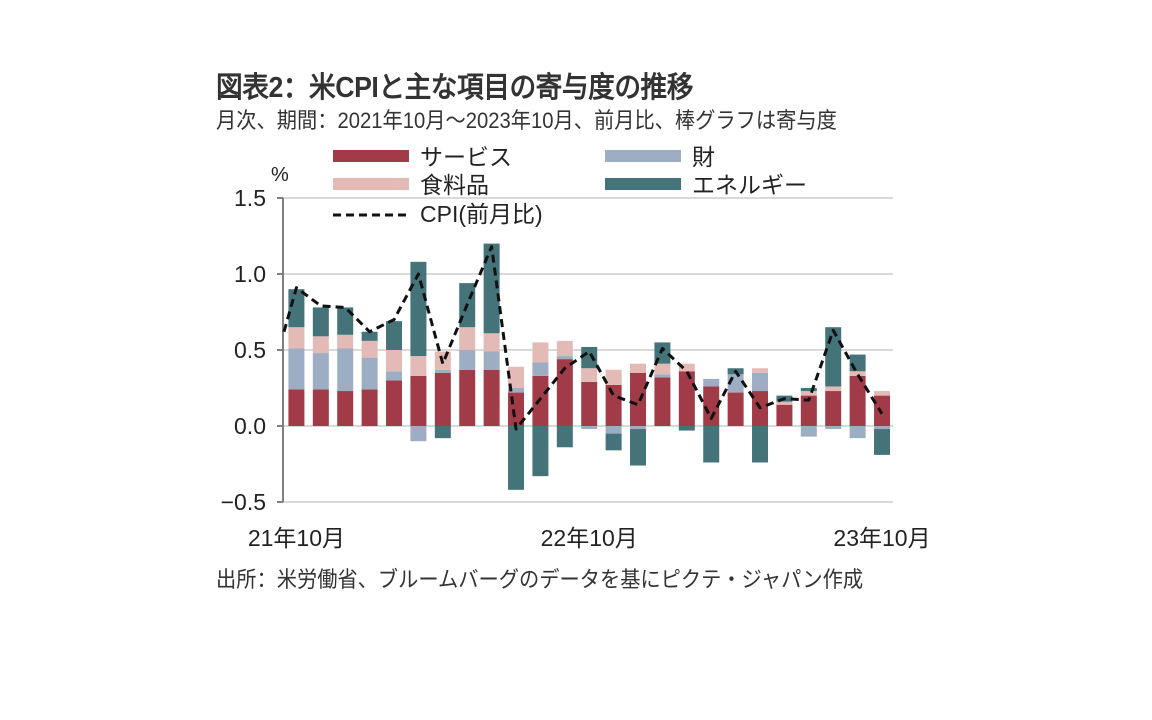 This screenshot has height=720, width=1152. What do you see at coordinates (250, 198) in the screenshot?
I see `y-tick-label: 1.5` at bounding box center [250, 198].